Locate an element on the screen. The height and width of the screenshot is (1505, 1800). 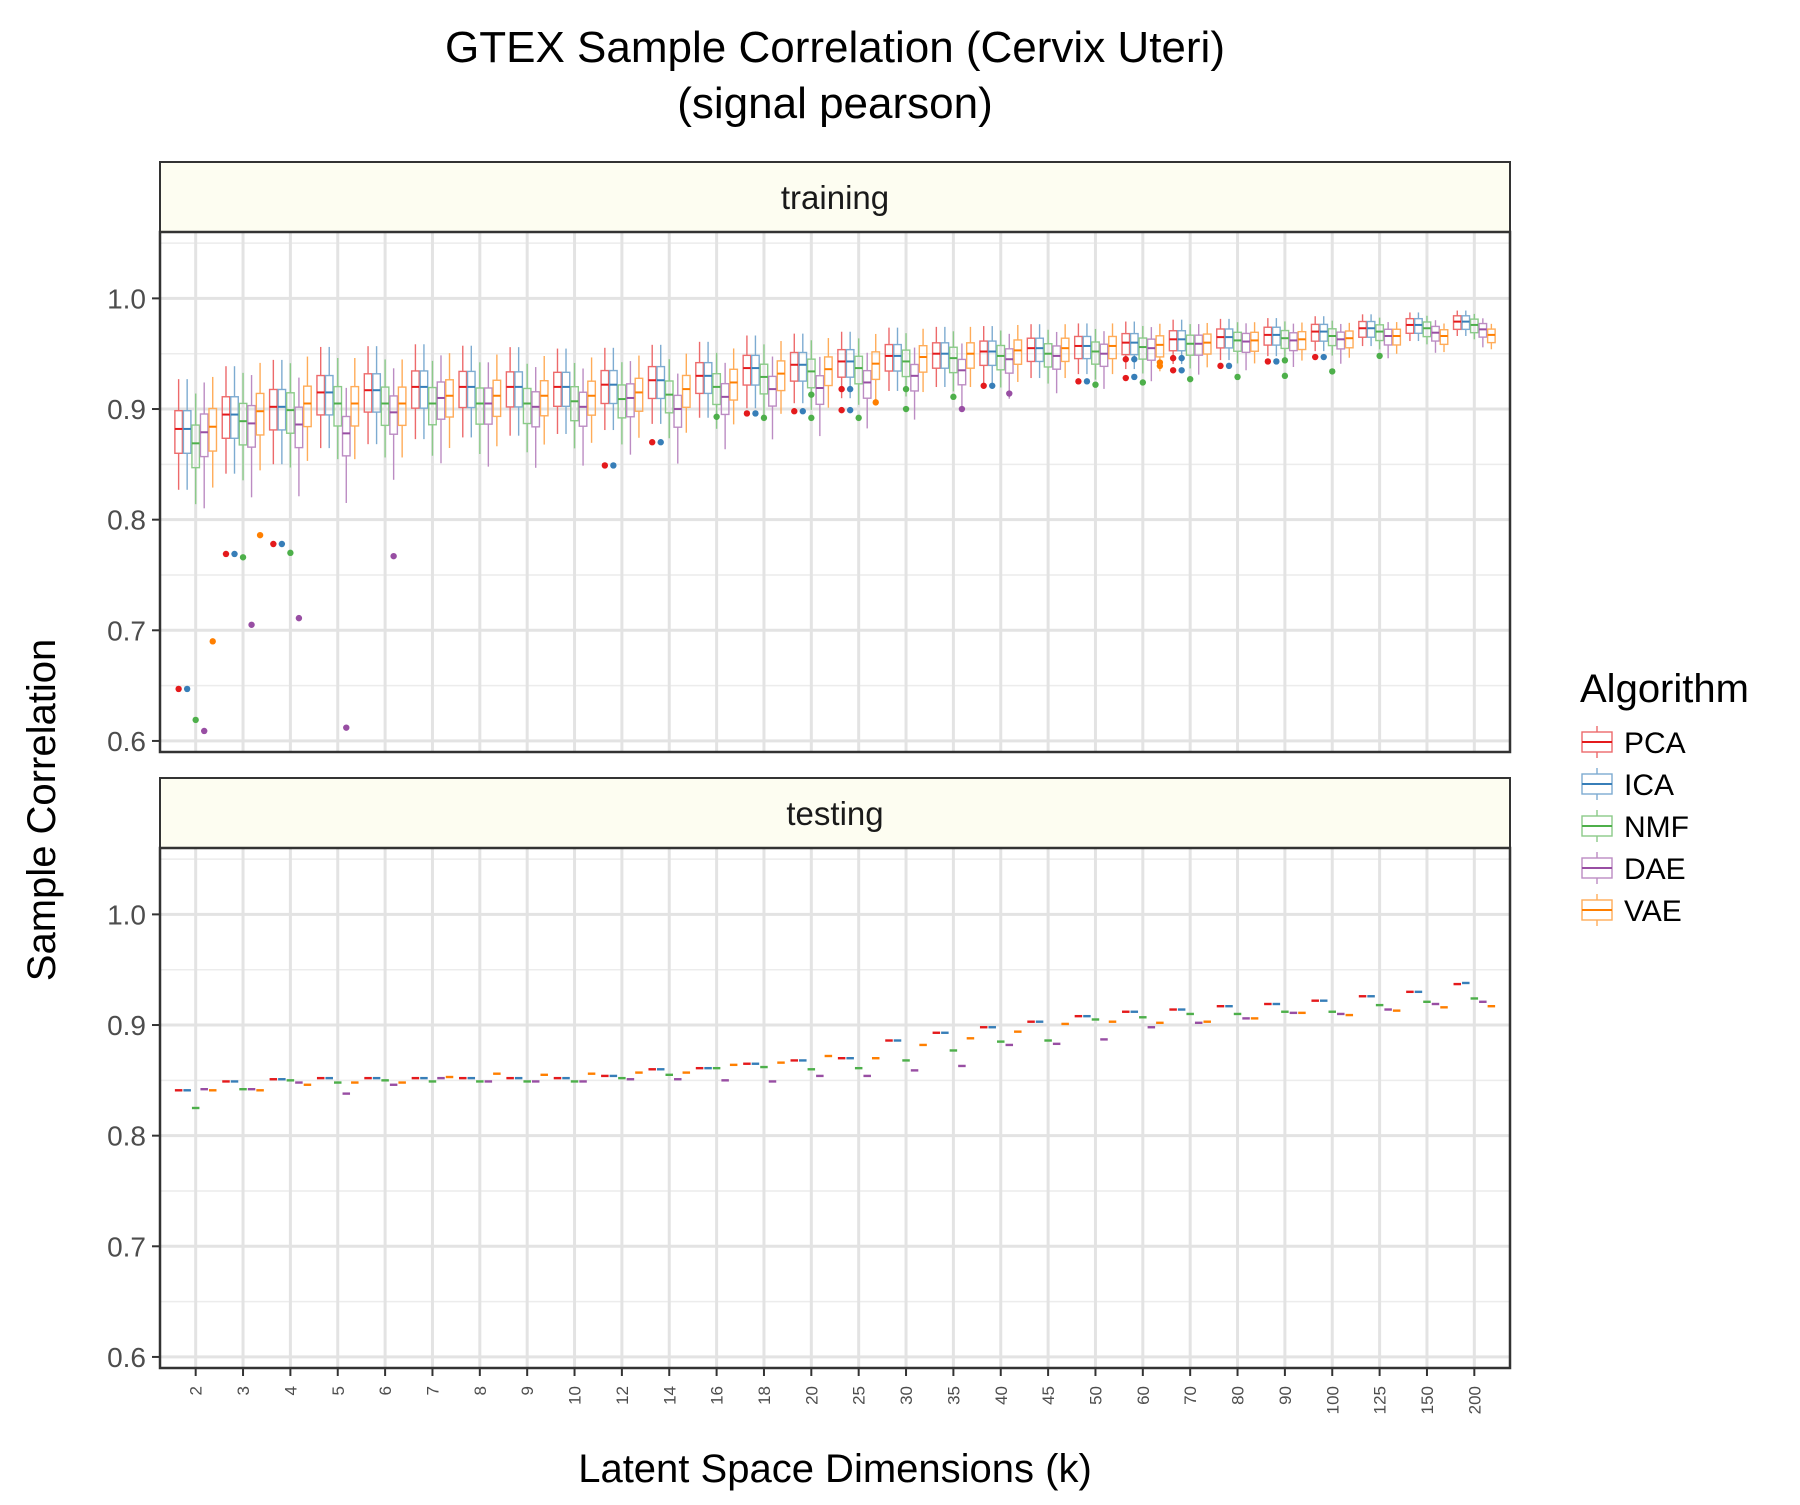
x-tick-label: 2 is located at coordinates (196, 1390).